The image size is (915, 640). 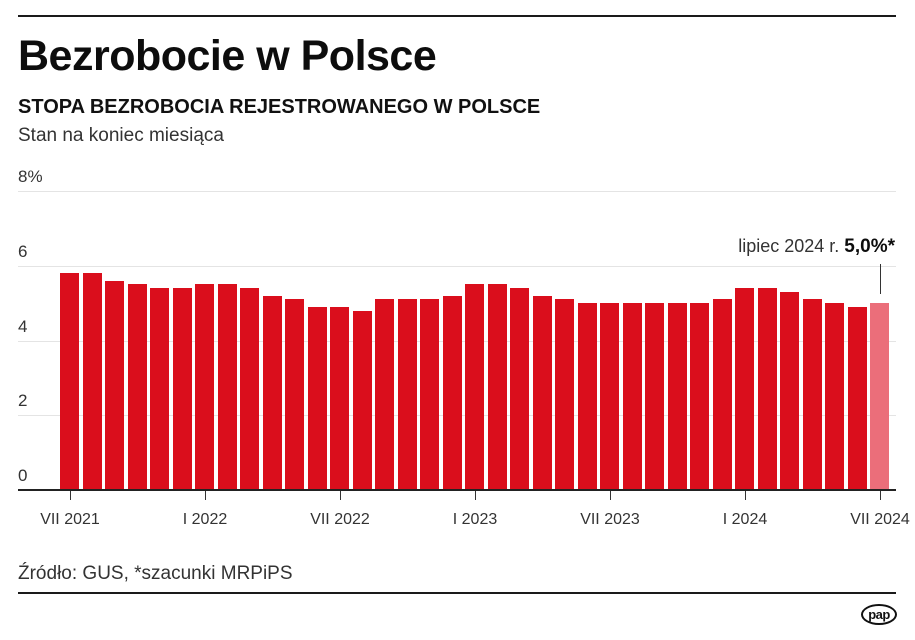 What do you see at coordinates (155, 573) in the screenshot?
I see `source-note: Źródło: GUS, *szacunki MRPiPS` at bounding box center [155, 573].